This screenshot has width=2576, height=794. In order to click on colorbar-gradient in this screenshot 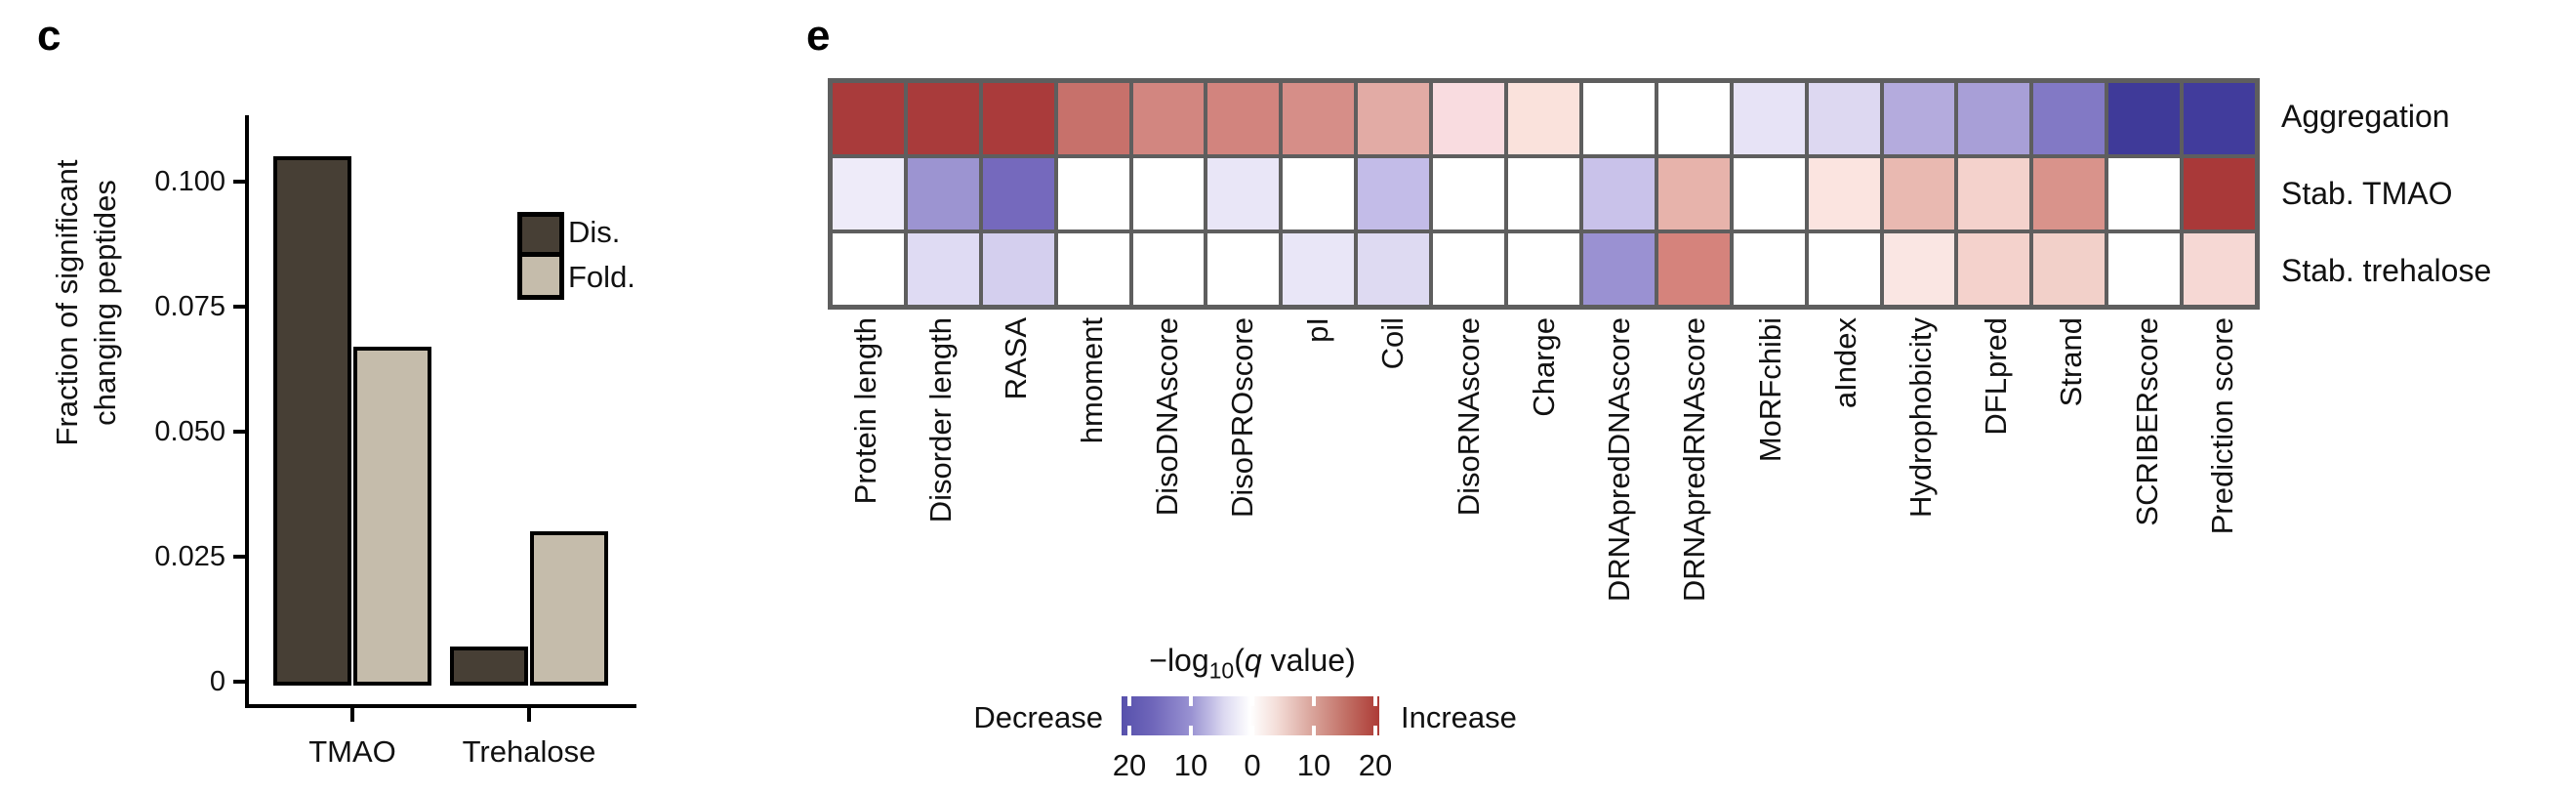, I will do `click(1250, 715)`.